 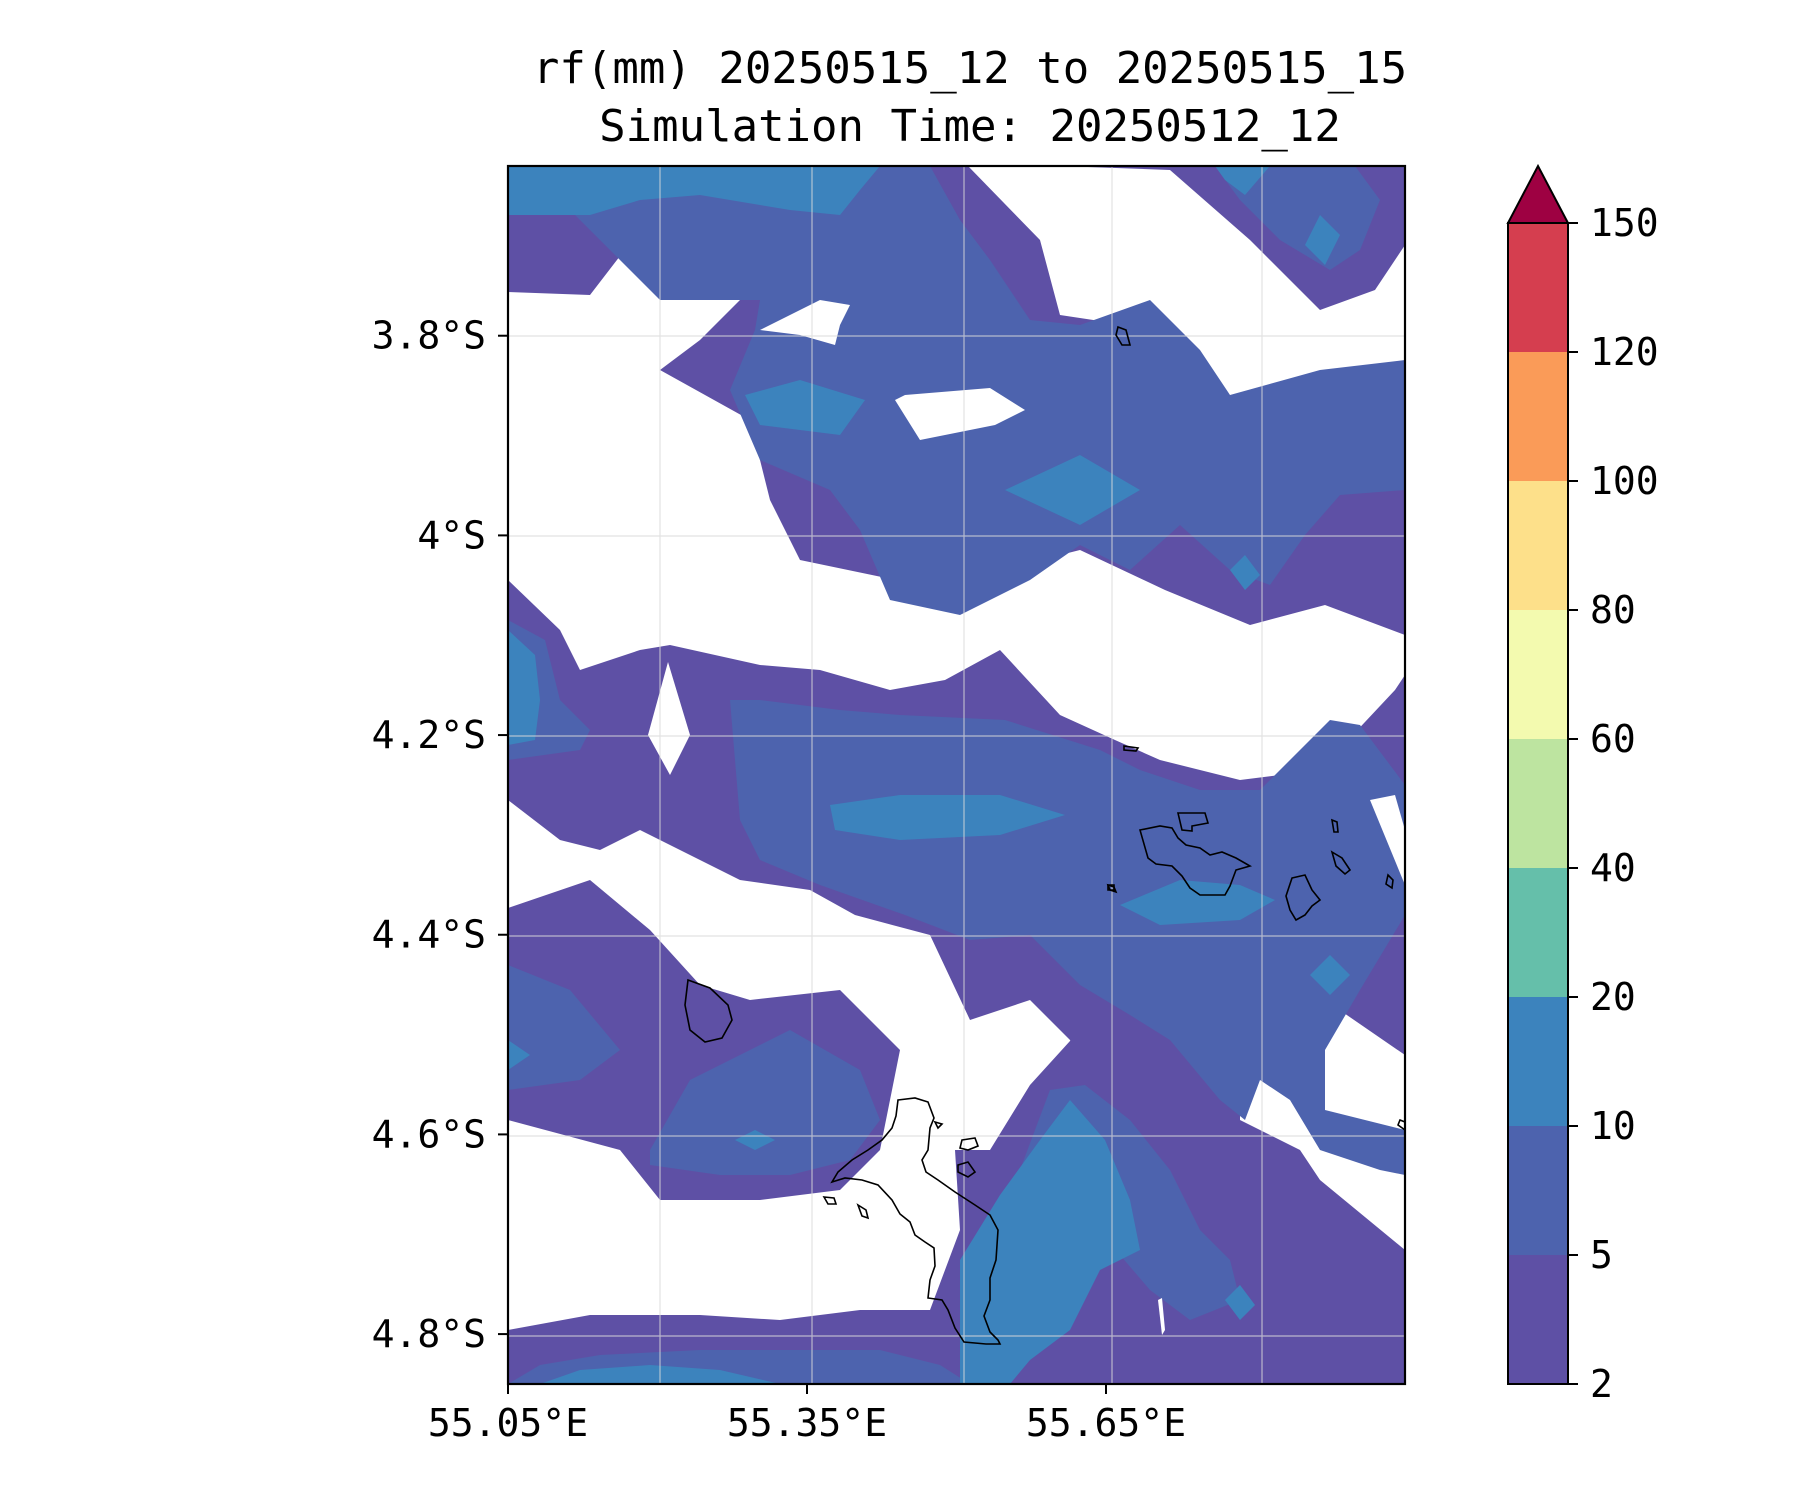 I want to click on y-tick-label: 4°S, so click(x=451, y=535).